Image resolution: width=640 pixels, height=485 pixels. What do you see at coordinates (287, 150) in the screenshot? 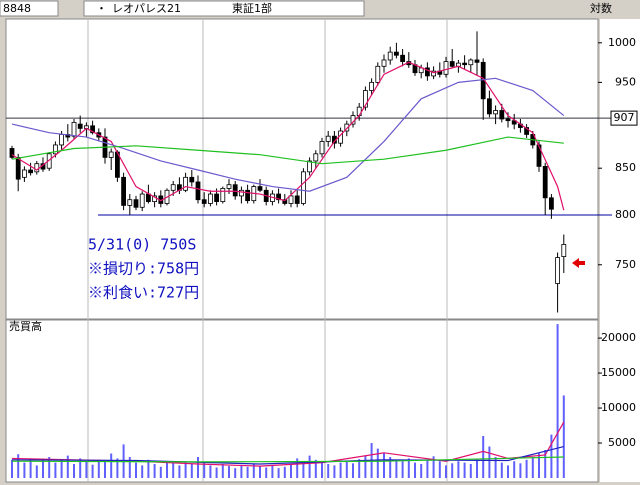
I see `moving-average` at bounding box center [287, 150].